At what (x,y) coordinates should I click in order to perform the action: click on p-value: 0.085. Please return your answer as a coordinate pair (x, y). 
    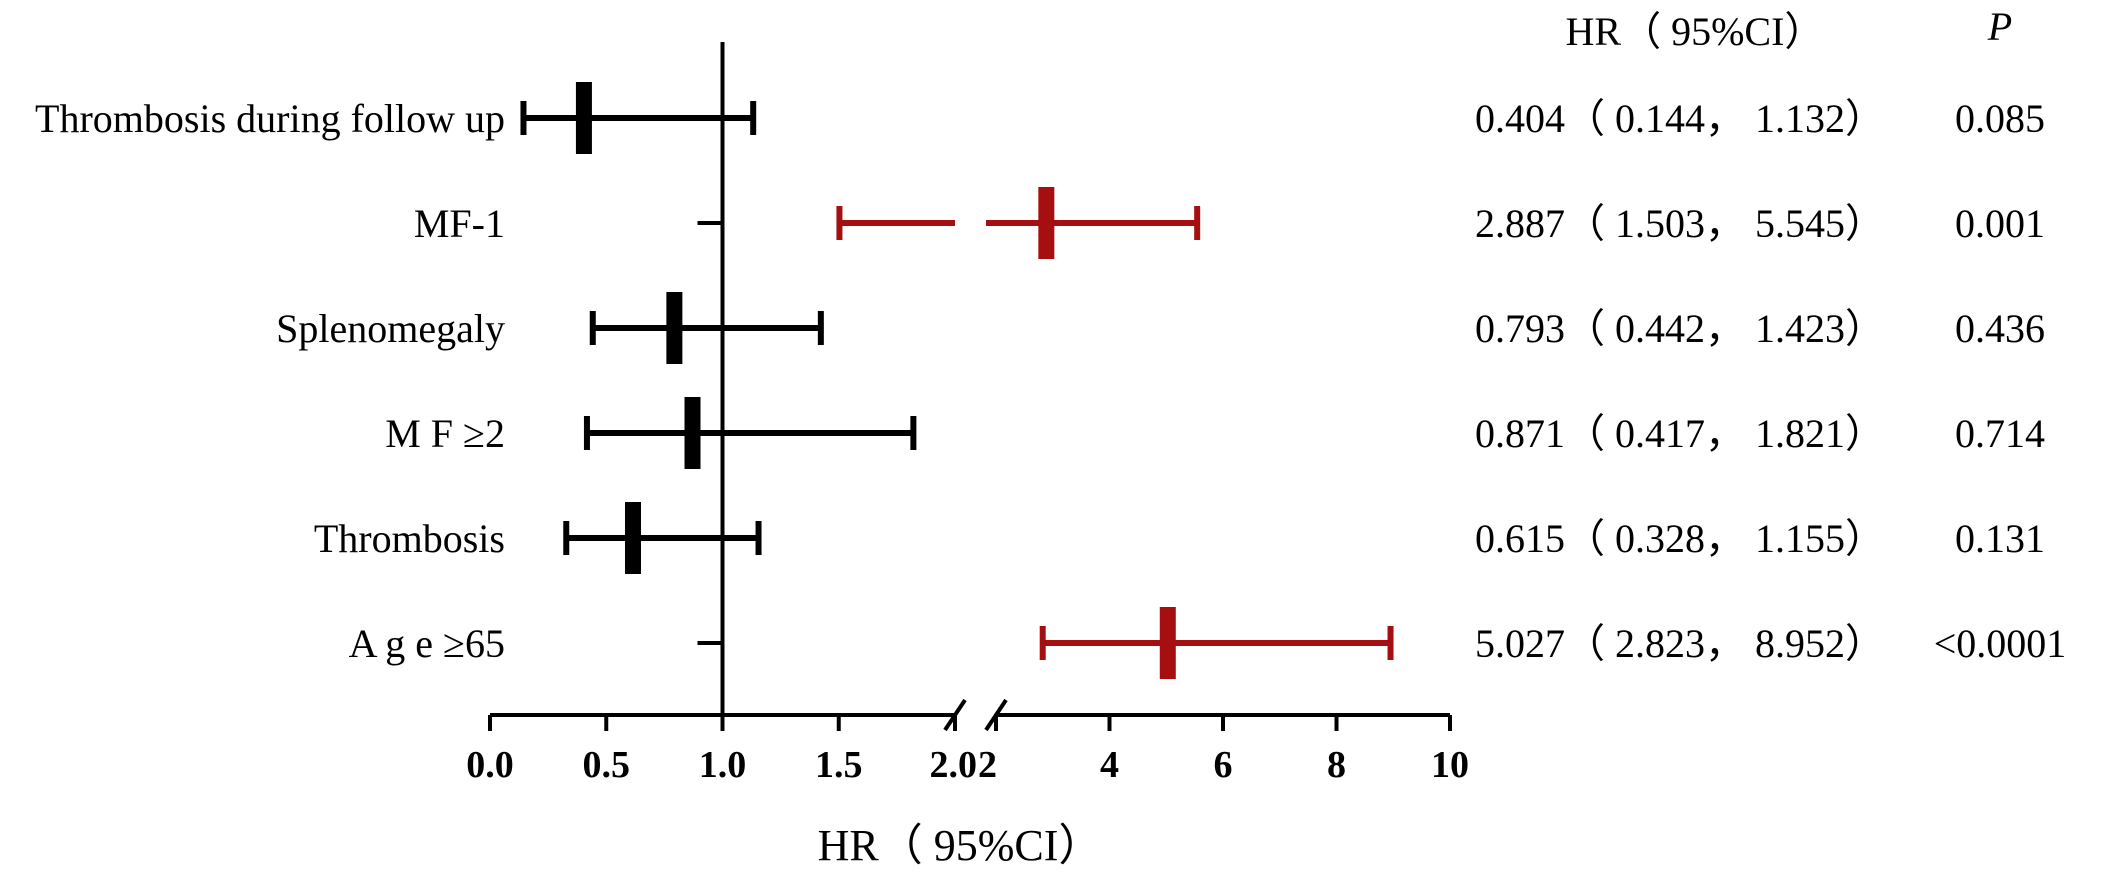
    Looking at the image, I should click on (2000, 118).